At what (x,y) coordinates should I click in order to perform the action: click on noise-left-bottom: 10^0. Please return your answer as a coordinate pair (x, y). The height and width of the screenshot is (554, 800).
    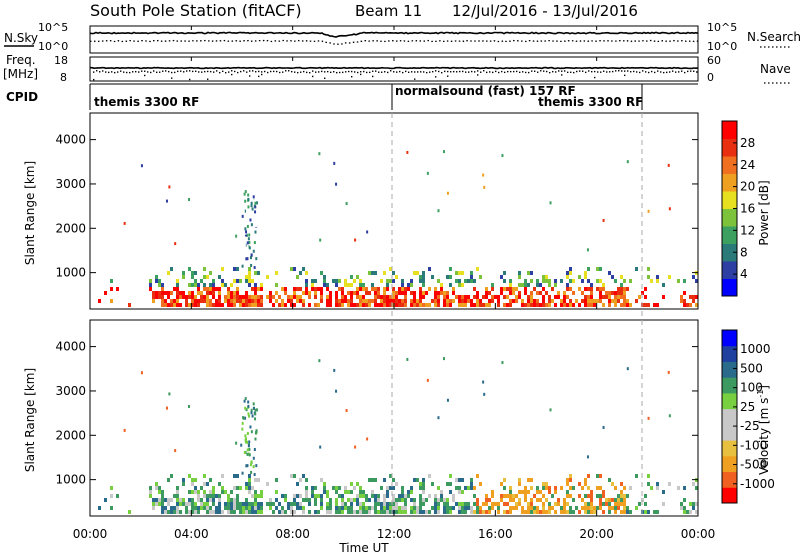
    Looking at the image, I should click on (53, 46).